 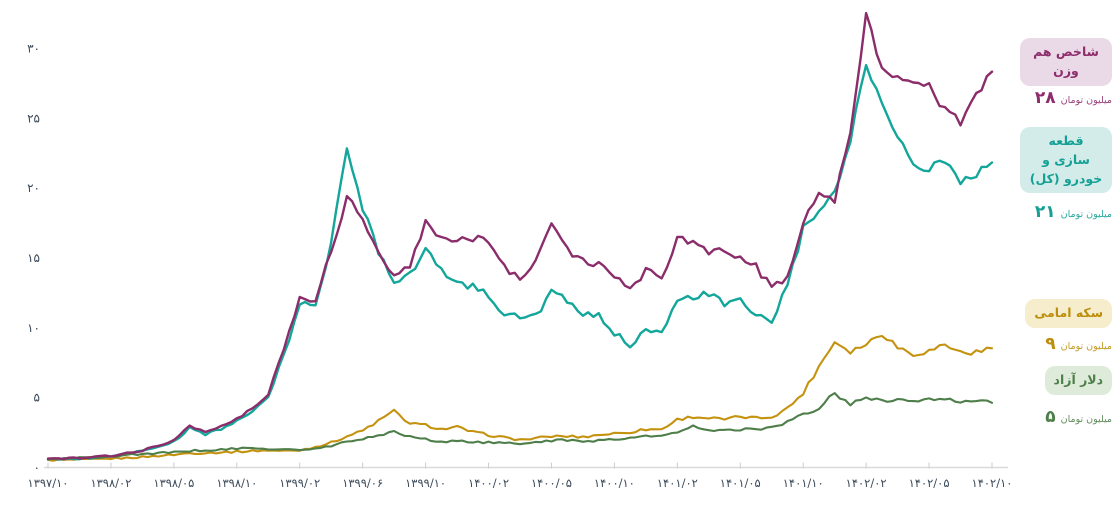 What do you see at coordinates (1066, 62) in the screenshot?
I see `series-badge-equal-weight-index: شاخص هم وزن` at bounding box center [1066, 62].